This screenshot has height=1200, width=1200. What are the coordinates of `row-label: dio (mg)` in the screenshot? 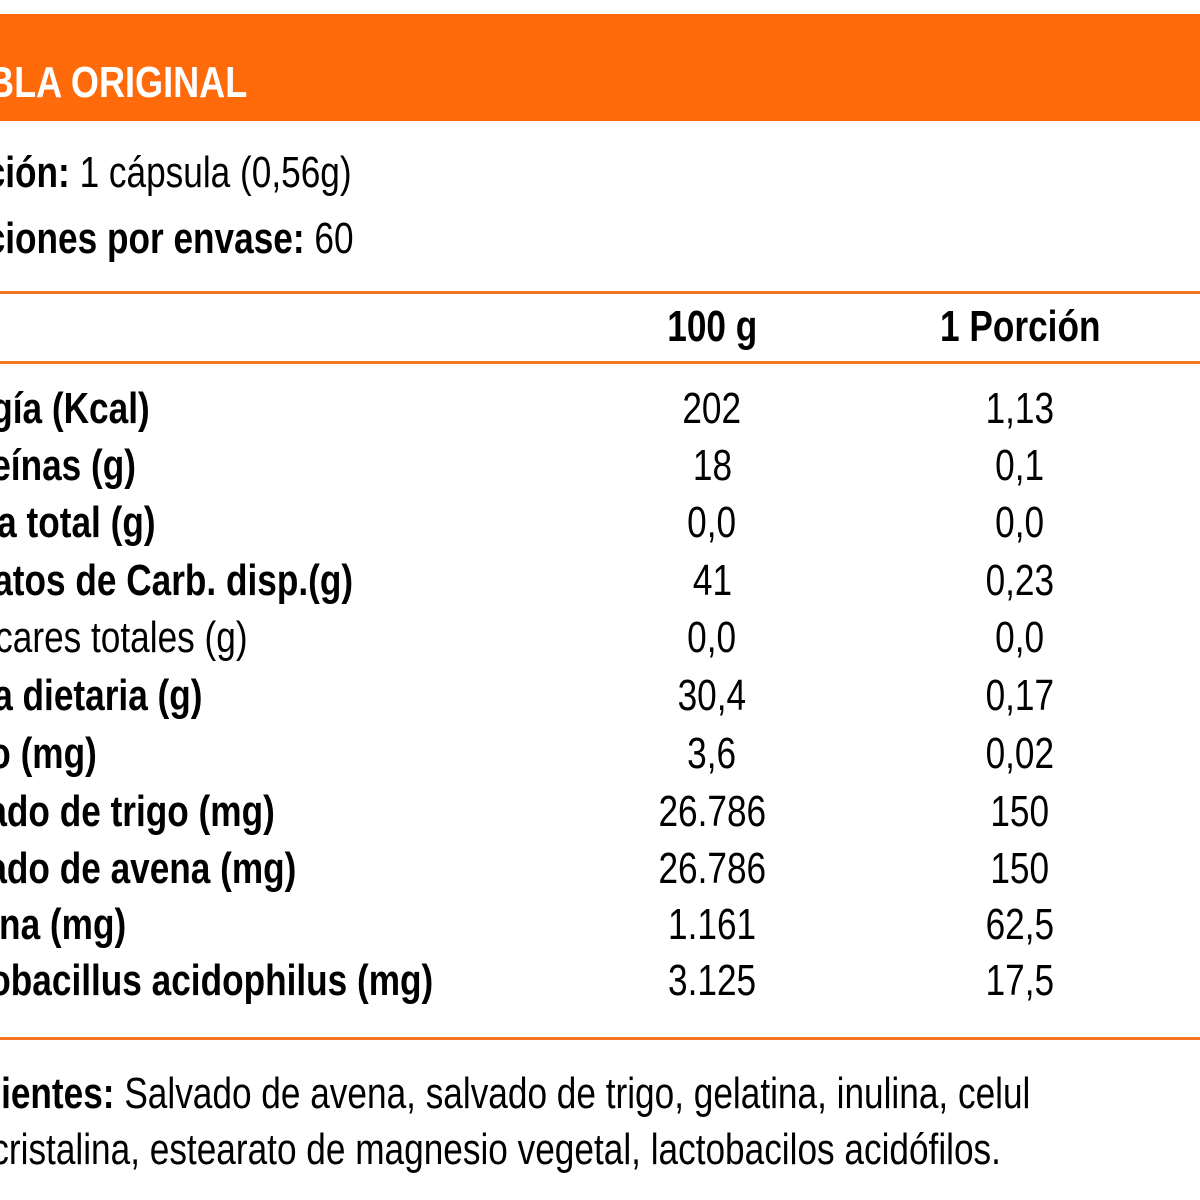 It's located at (48, 753).